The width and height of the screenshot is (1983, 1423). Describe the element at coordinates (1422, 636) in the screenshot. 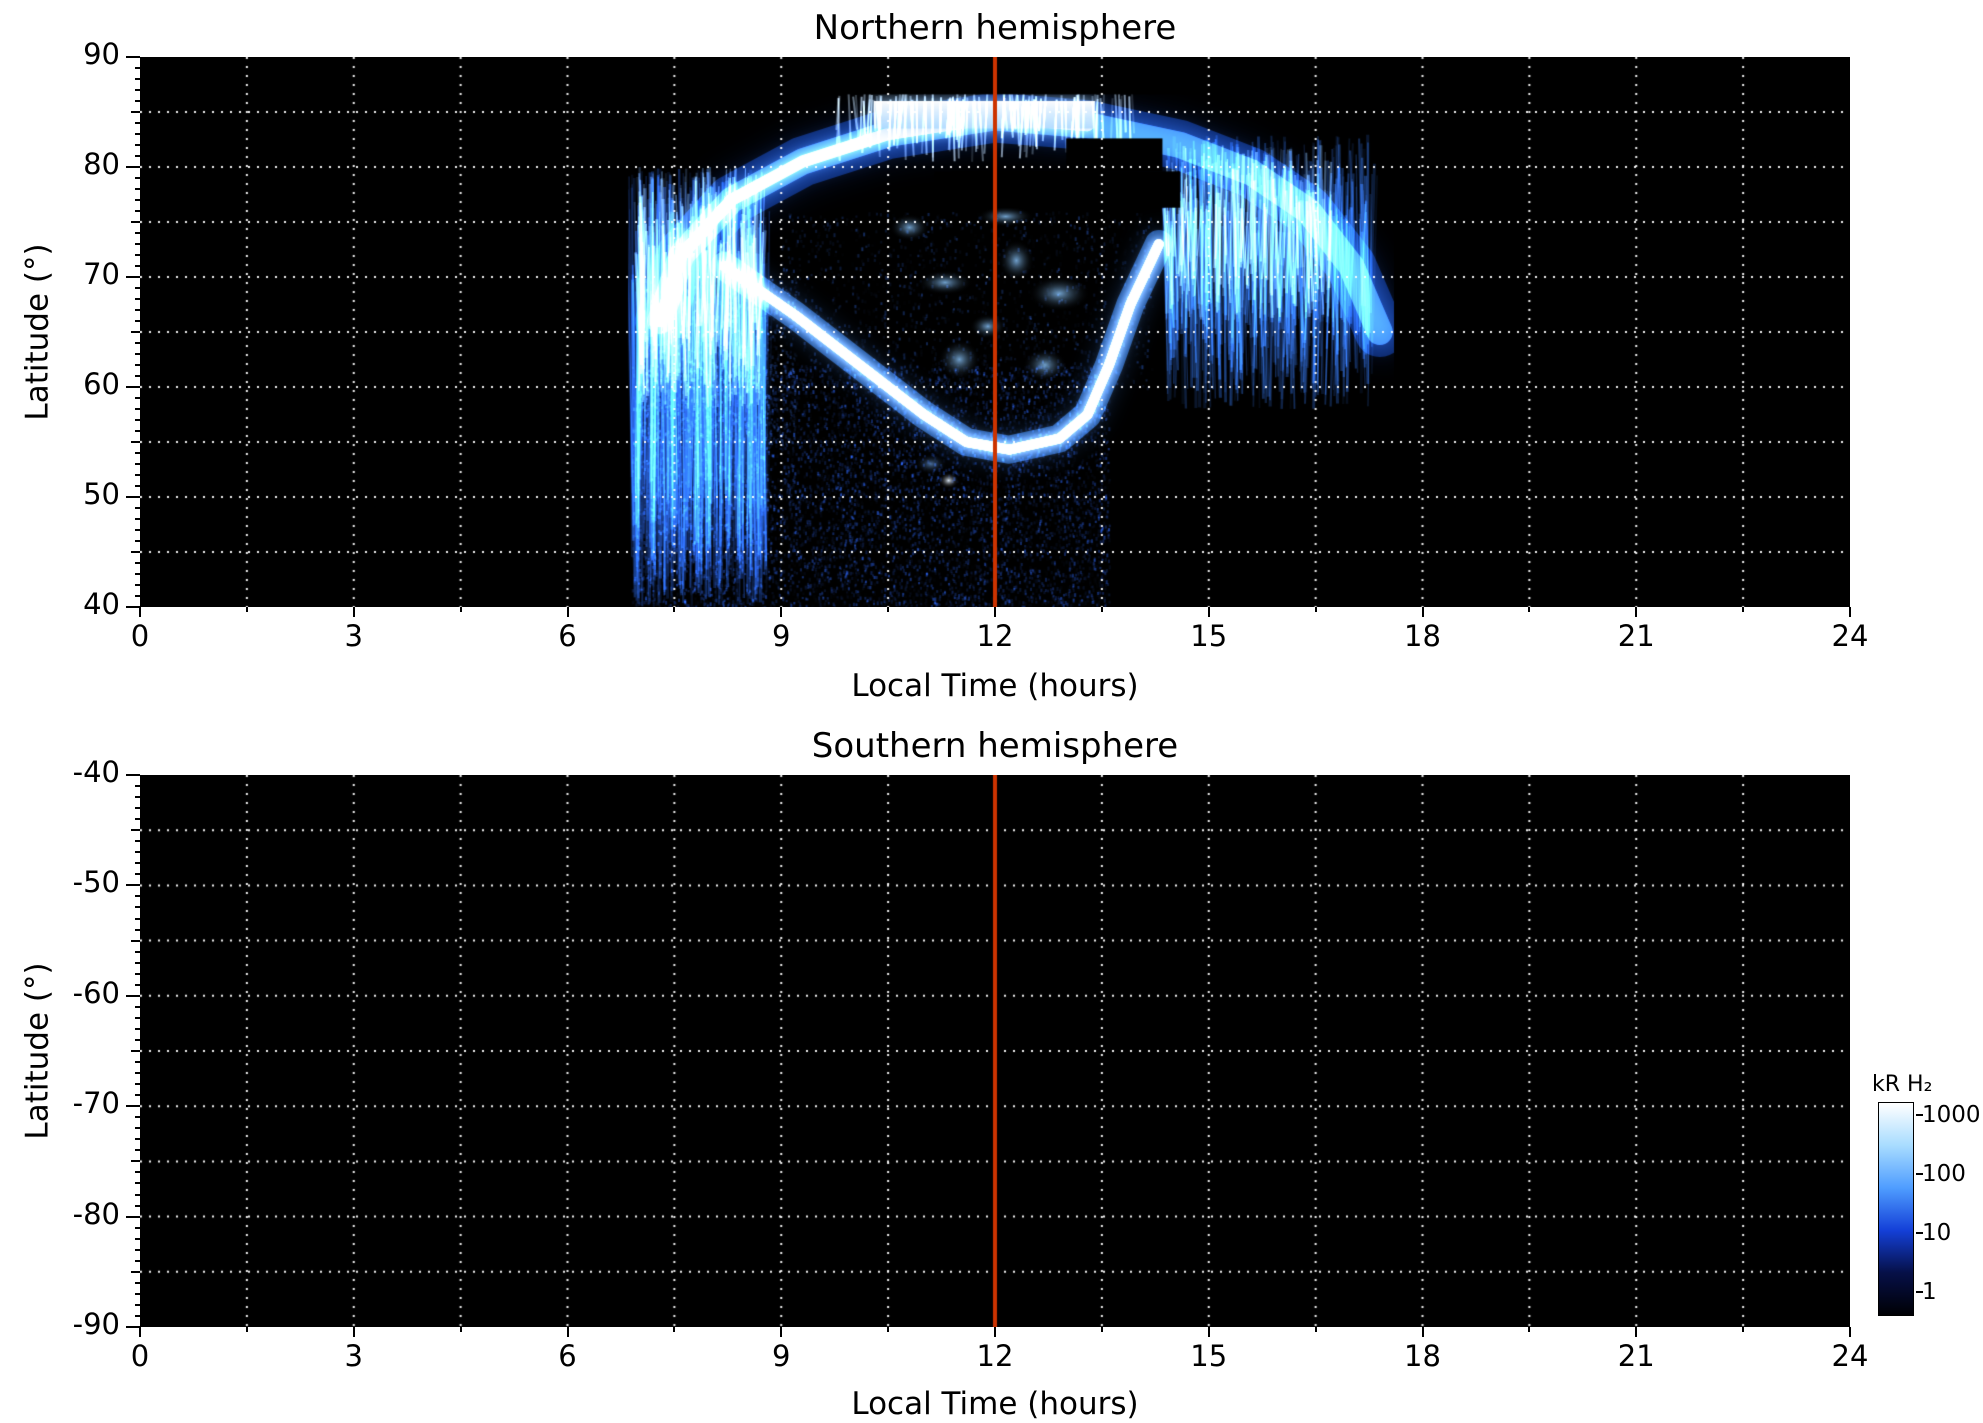

I see `x-tick-label: 18` at that location.